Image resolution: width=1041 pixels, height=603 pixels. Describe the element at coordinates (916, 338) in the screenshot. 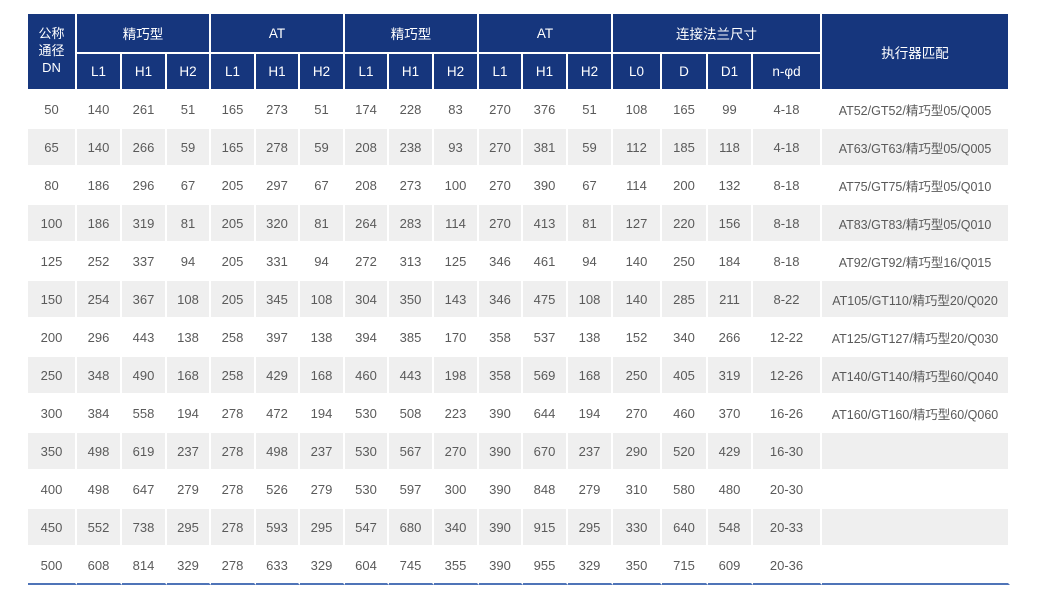

I see `cell-actuator-match: AT125/GT127/精巧型20/Q030` at that location.